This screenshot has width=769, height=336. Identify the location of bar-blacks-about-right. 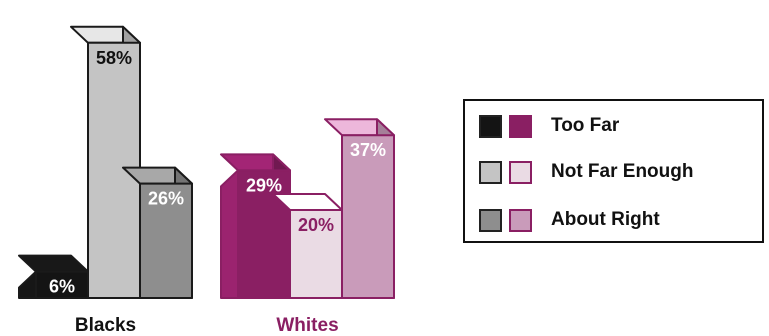
(157, 232).